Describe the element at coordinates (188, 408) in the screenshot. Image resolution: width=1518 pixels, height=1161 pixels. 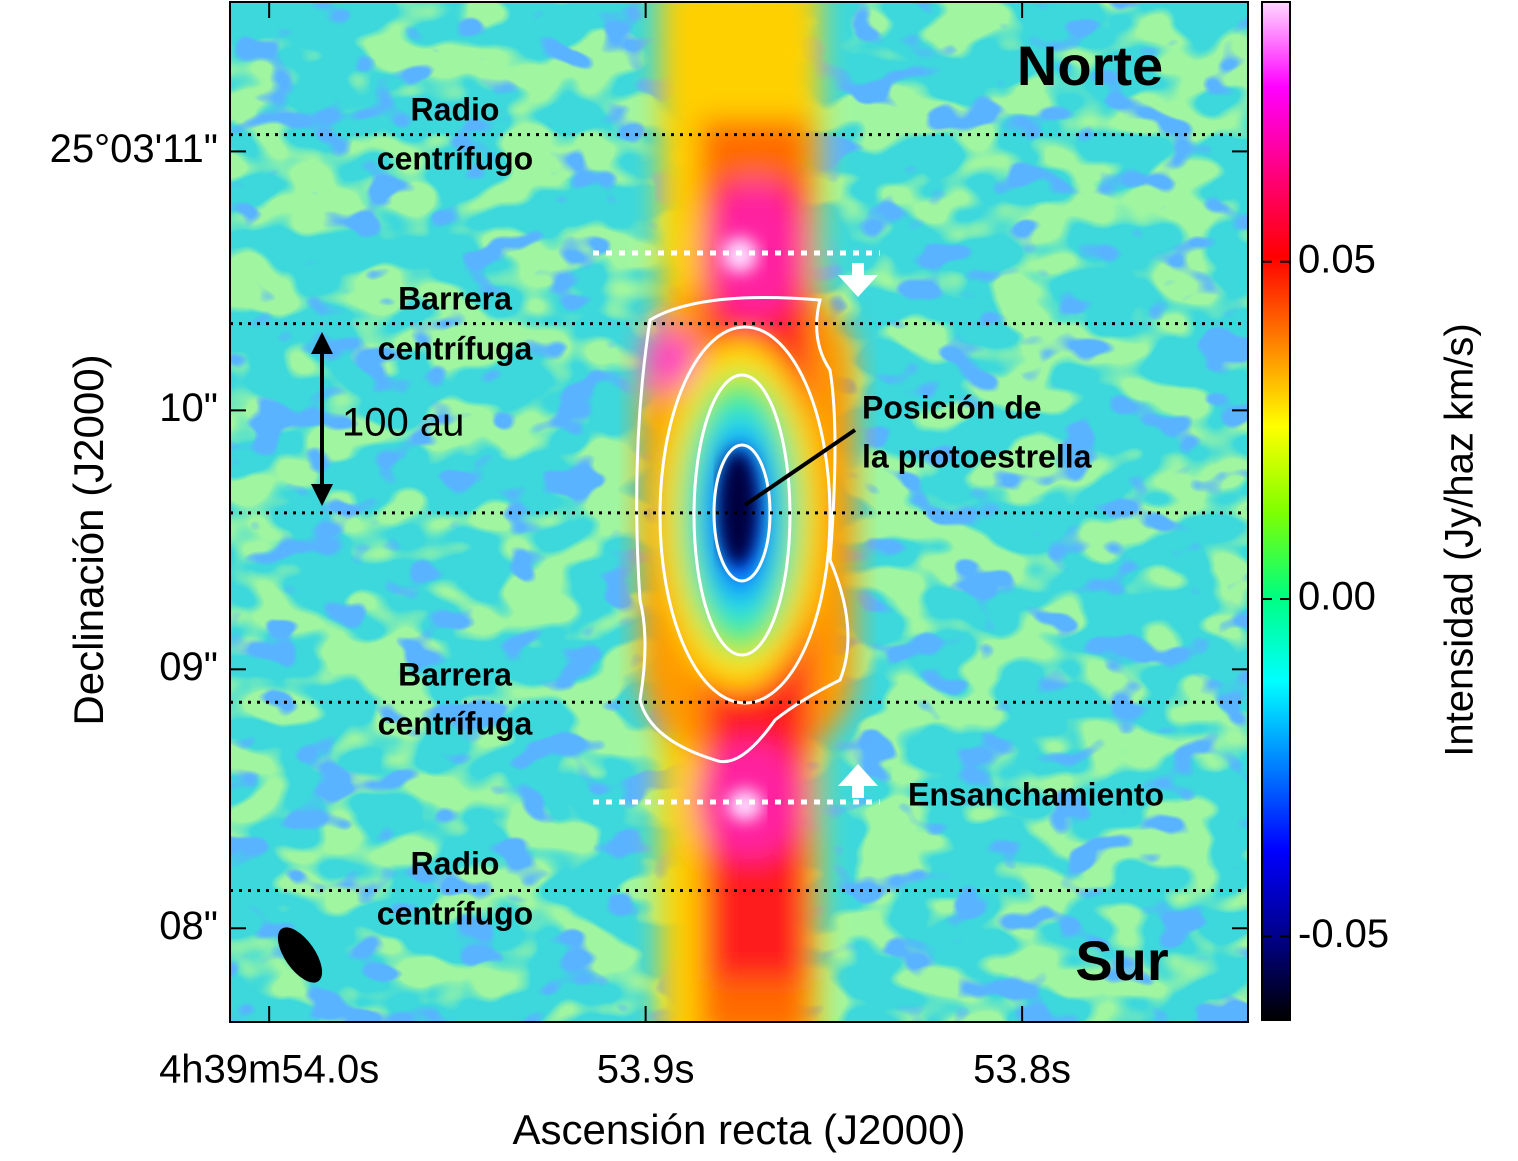
I see `y-tick-label: 10"` at that location.